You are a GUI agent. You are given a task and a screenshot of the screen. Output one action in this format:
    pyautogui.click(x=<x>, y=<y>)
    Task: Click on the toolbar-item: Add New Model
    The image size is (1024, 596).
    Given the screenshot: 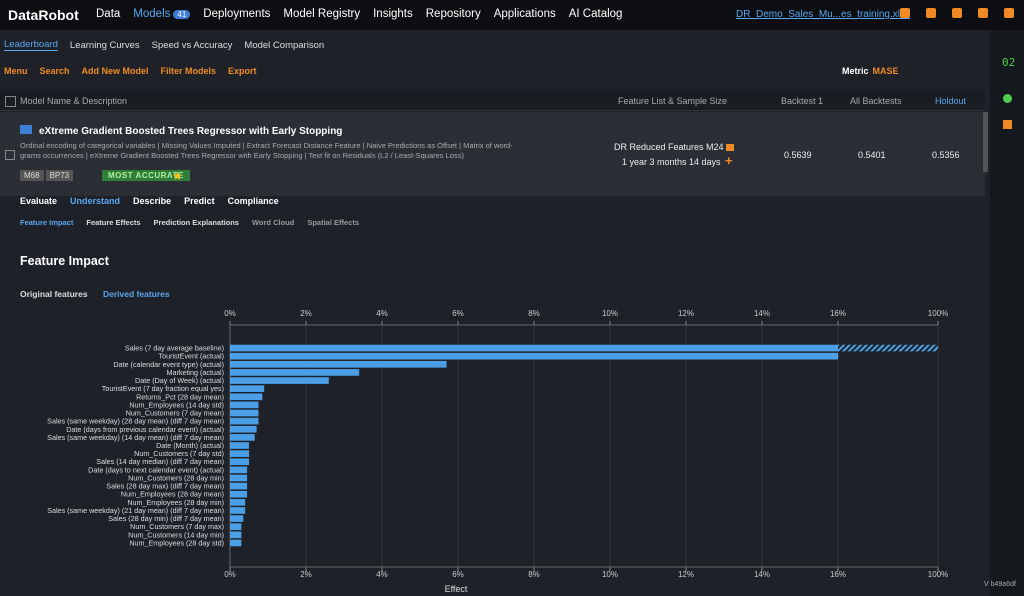 What is the action you would take?
    pyautogui.click(x=115, y=71)
    